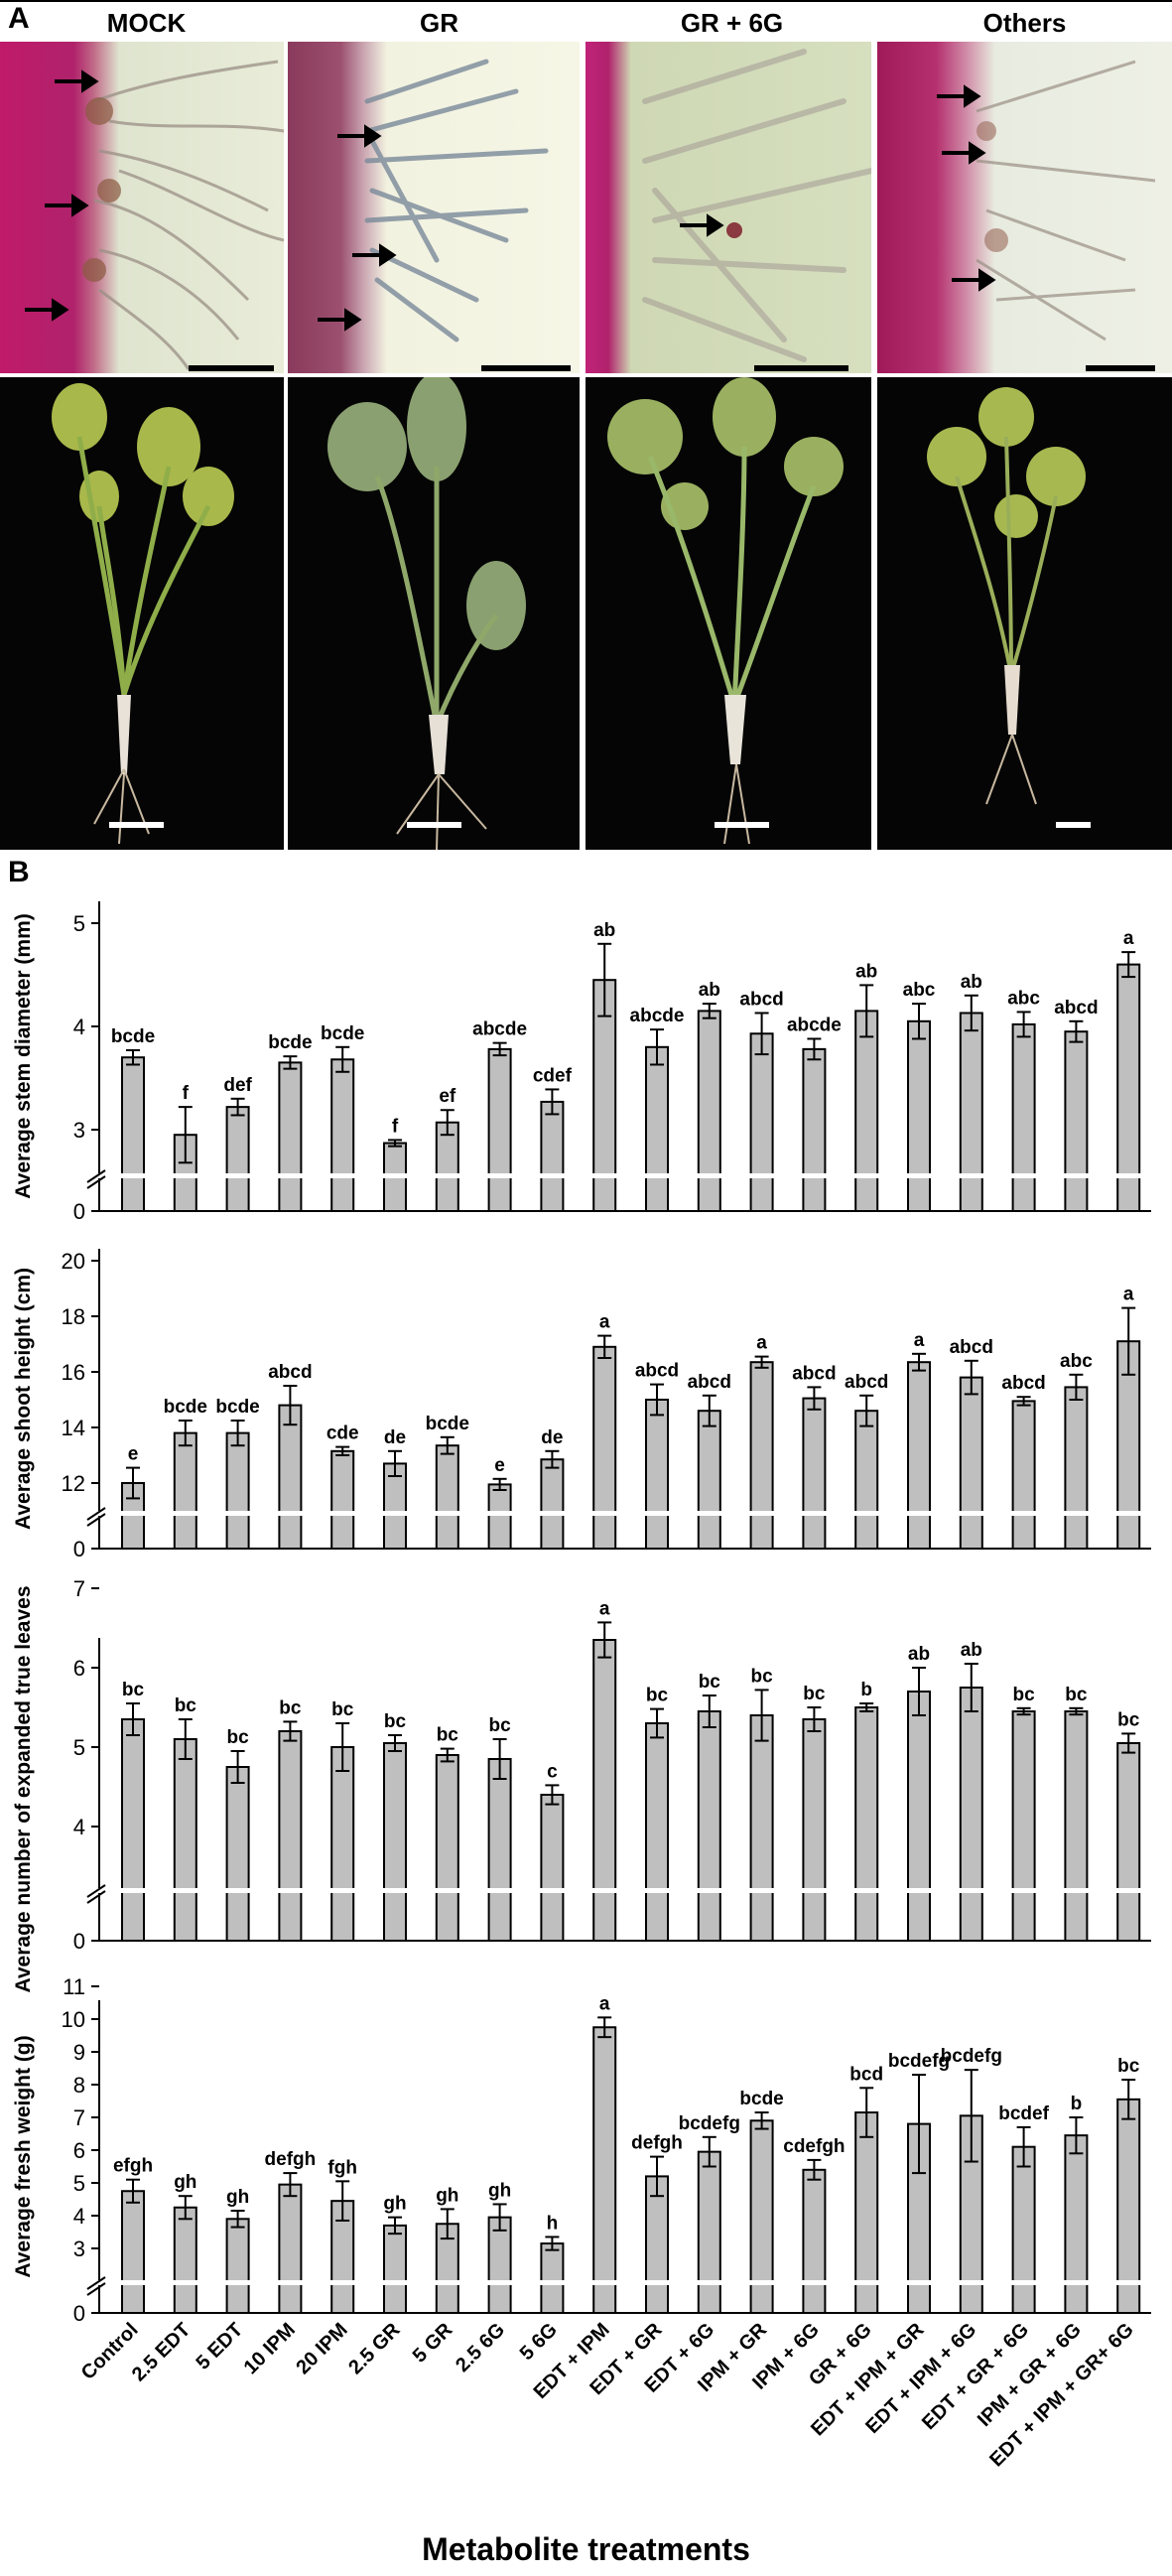 The height and width of the screenshot is (2576, 1172). What do you see at coordinates (814, 2146) in the screenshot?
I see `significance-letter: cdefgh` at bounding box center [814, 2146].